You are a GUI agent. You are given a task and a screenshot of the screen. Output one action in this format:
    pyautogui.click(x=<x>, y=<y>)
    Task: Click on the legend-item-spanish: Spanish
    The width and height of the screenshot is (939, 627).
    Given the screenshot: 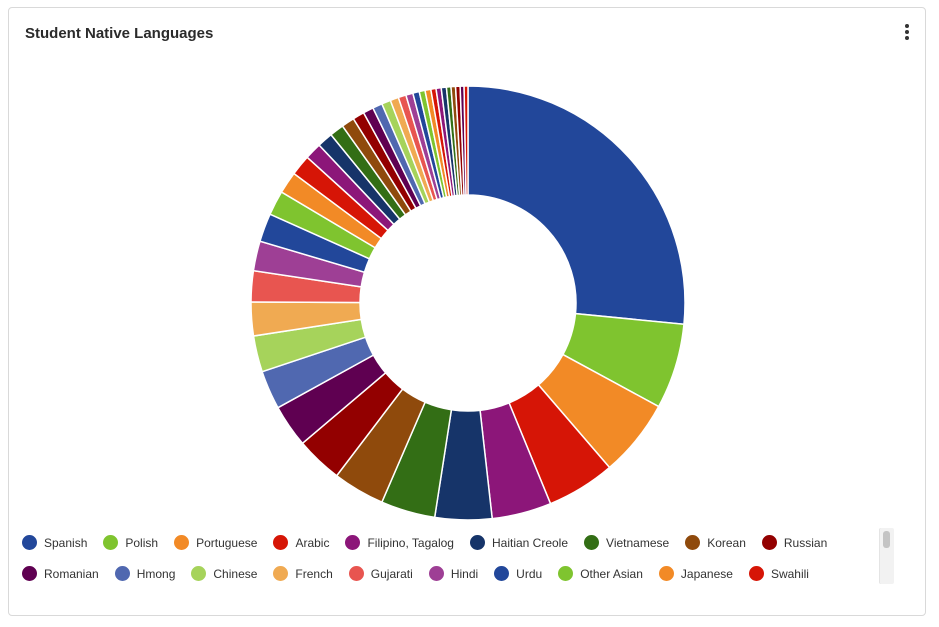 What is the action you would take?
    pyautogui.click(x=54, y=542)
    